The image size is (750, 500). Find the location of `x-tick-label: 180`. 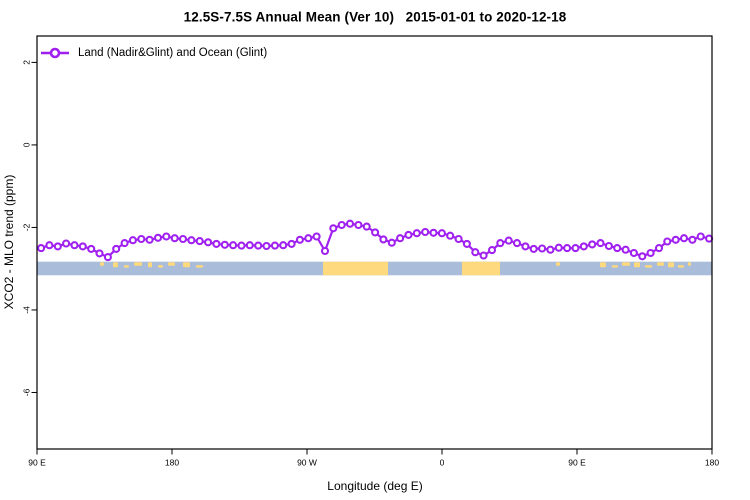

x-tick-label: 180 is located at coordinates (172, 463).